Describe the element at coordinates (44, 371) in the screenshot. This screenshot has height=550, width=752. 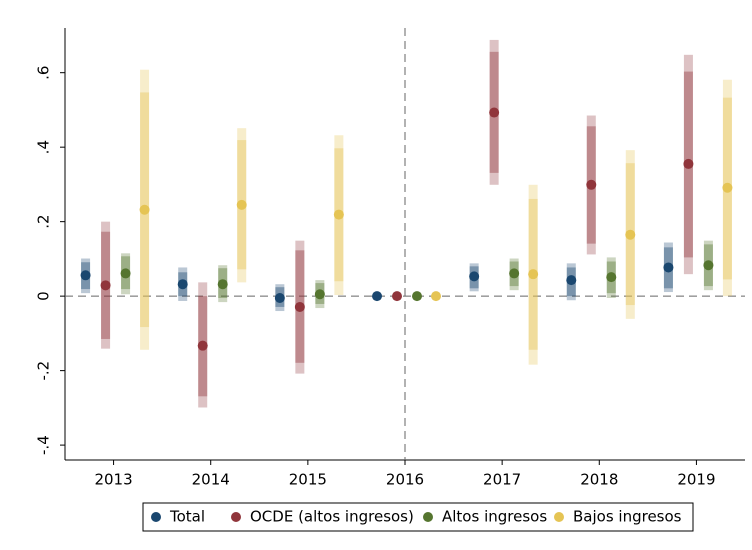
I see `y-tick-label: -.2` at that location.